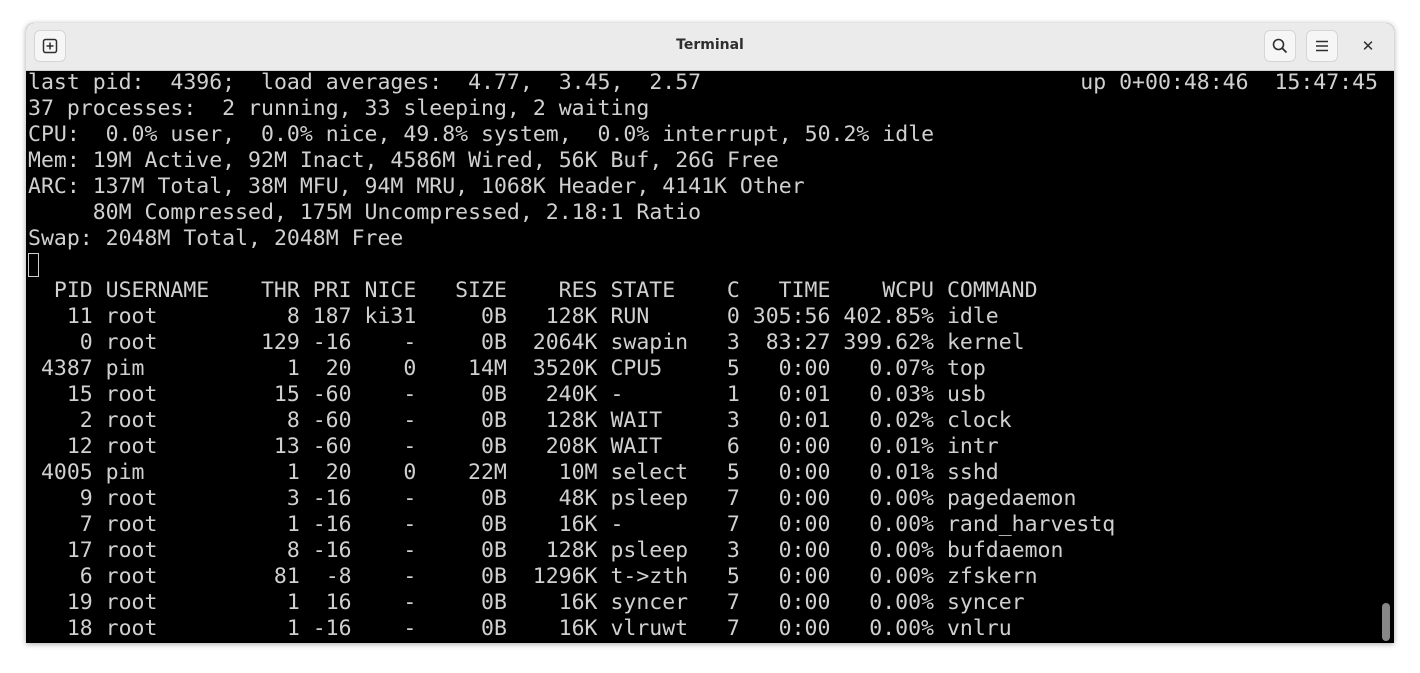 The image size is (1420, 673). Describe the element at coordinates (286, 394) in the screenshot. I see `table-cell: 15` at that location.